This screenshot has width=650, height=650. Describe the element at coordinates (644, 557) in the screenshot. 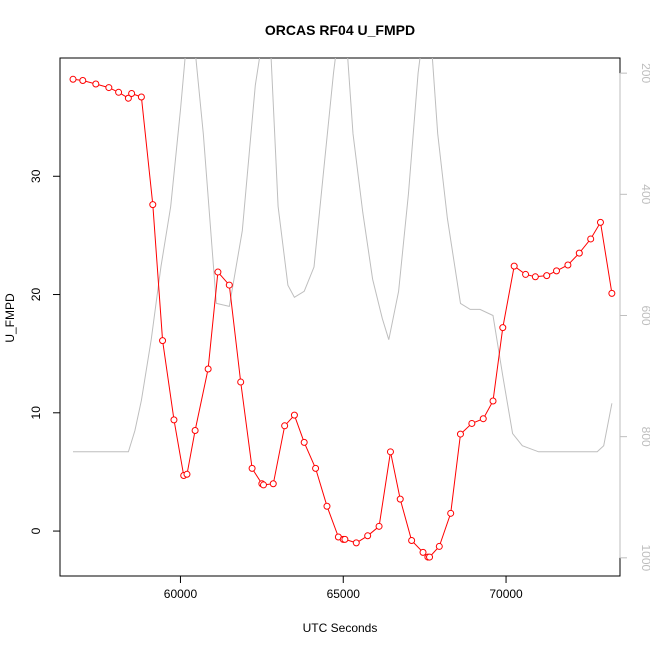

I see `right-y-tick-label: 1000` at that location.